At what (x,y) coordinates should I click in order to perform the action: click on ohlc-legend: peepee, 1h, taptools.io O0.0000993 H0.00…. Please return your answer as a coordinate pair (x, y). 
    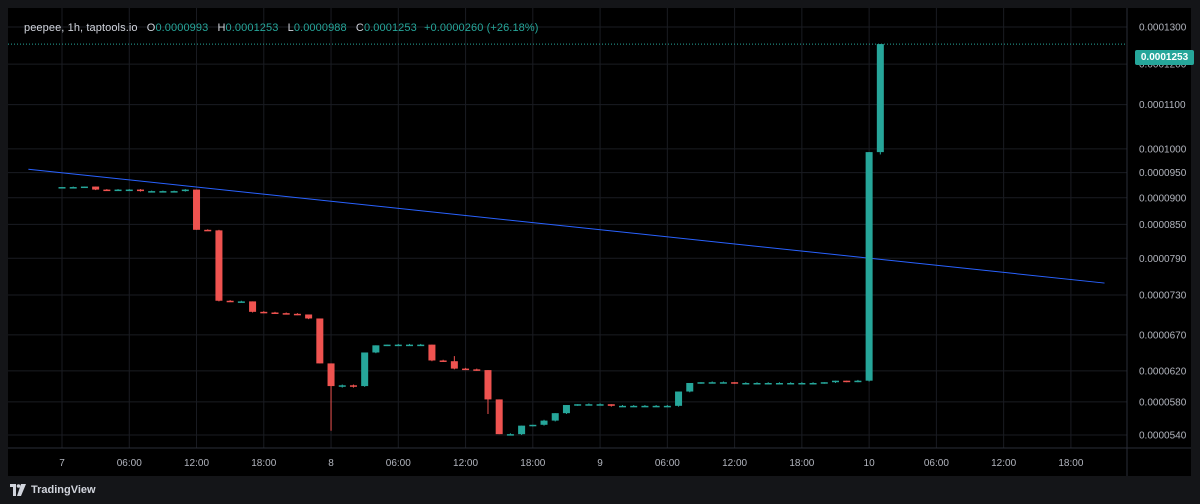
    Looking at the image, I should click on (281, 28).